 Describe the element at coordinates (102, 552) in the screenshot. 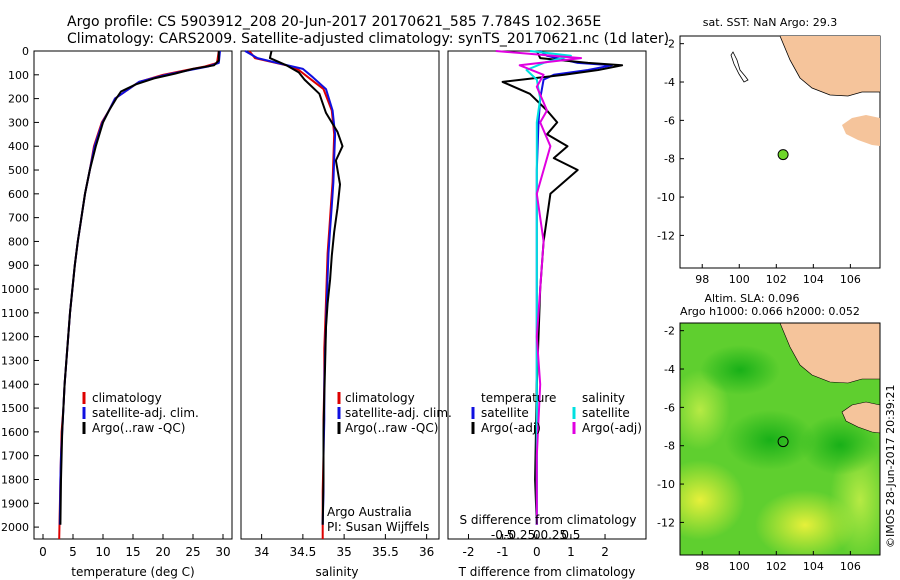

I see `temperature-x-tick-label: 10` at that location.